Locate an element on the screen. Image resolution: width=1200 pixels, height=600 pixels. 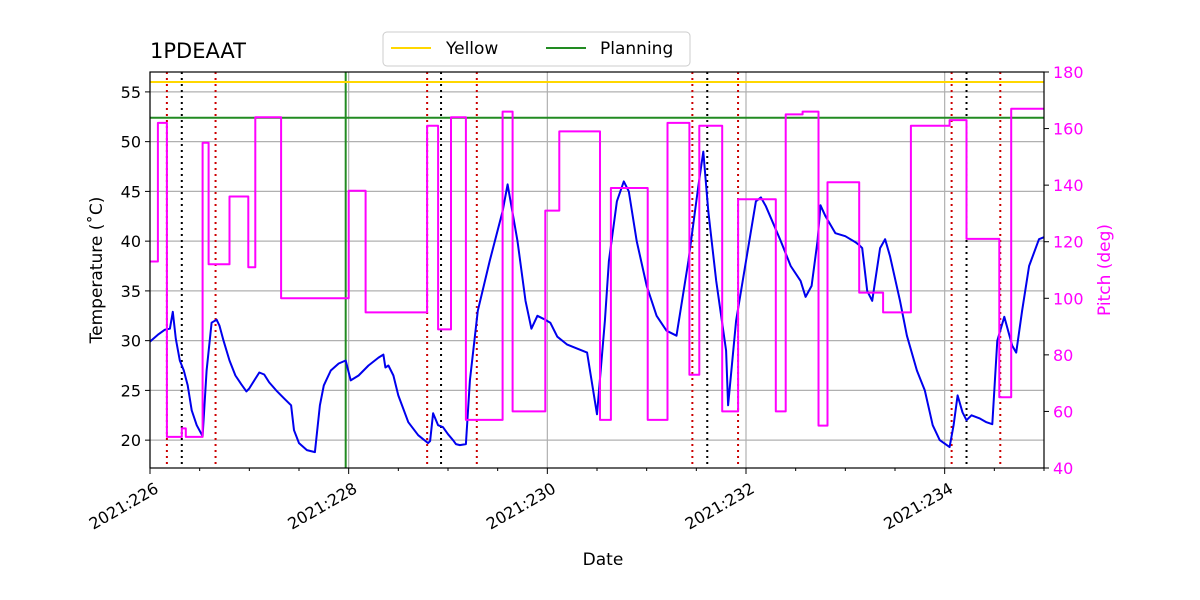
y2-tick-label: 40 is located at coordinates (1063, 468).